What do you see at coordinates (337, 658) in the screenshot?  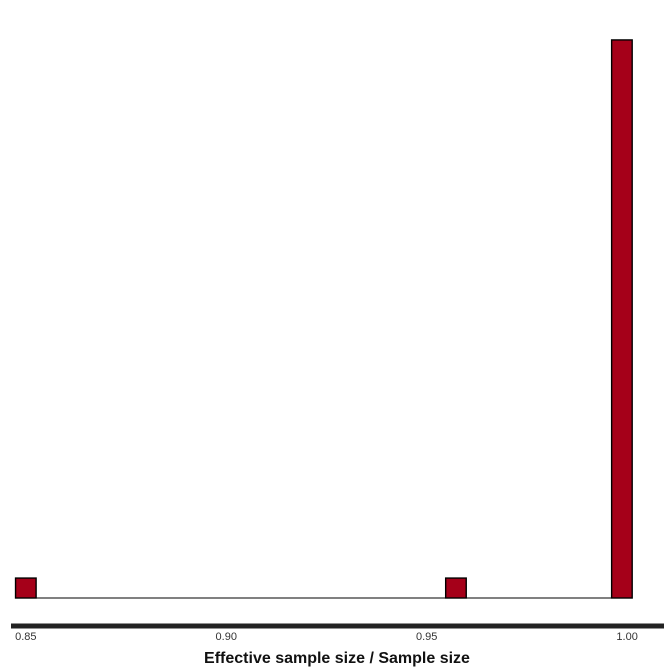 I see `x-axis-title: Effective sample size / Sample size` at bounding box center [337, 658].